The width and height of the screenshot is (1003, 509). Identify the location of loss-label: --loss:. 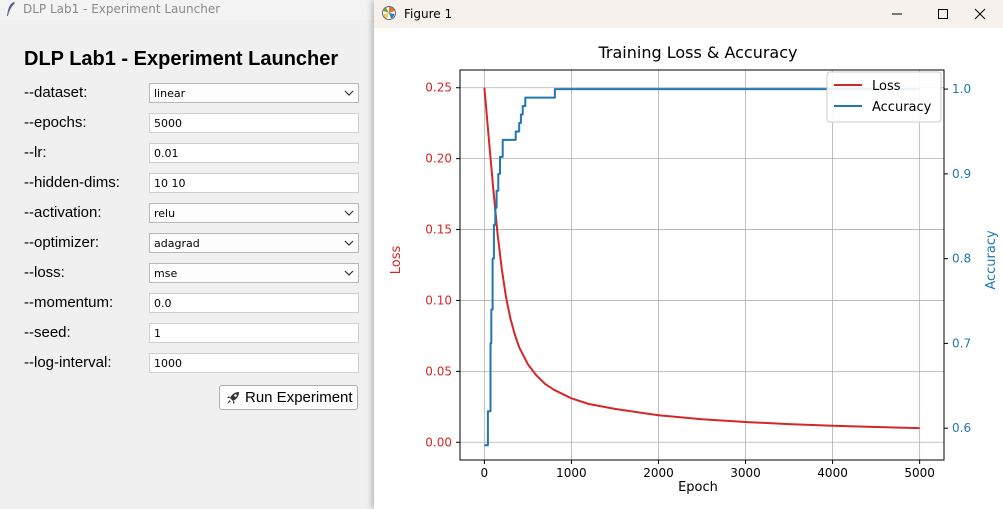
(44, 272).